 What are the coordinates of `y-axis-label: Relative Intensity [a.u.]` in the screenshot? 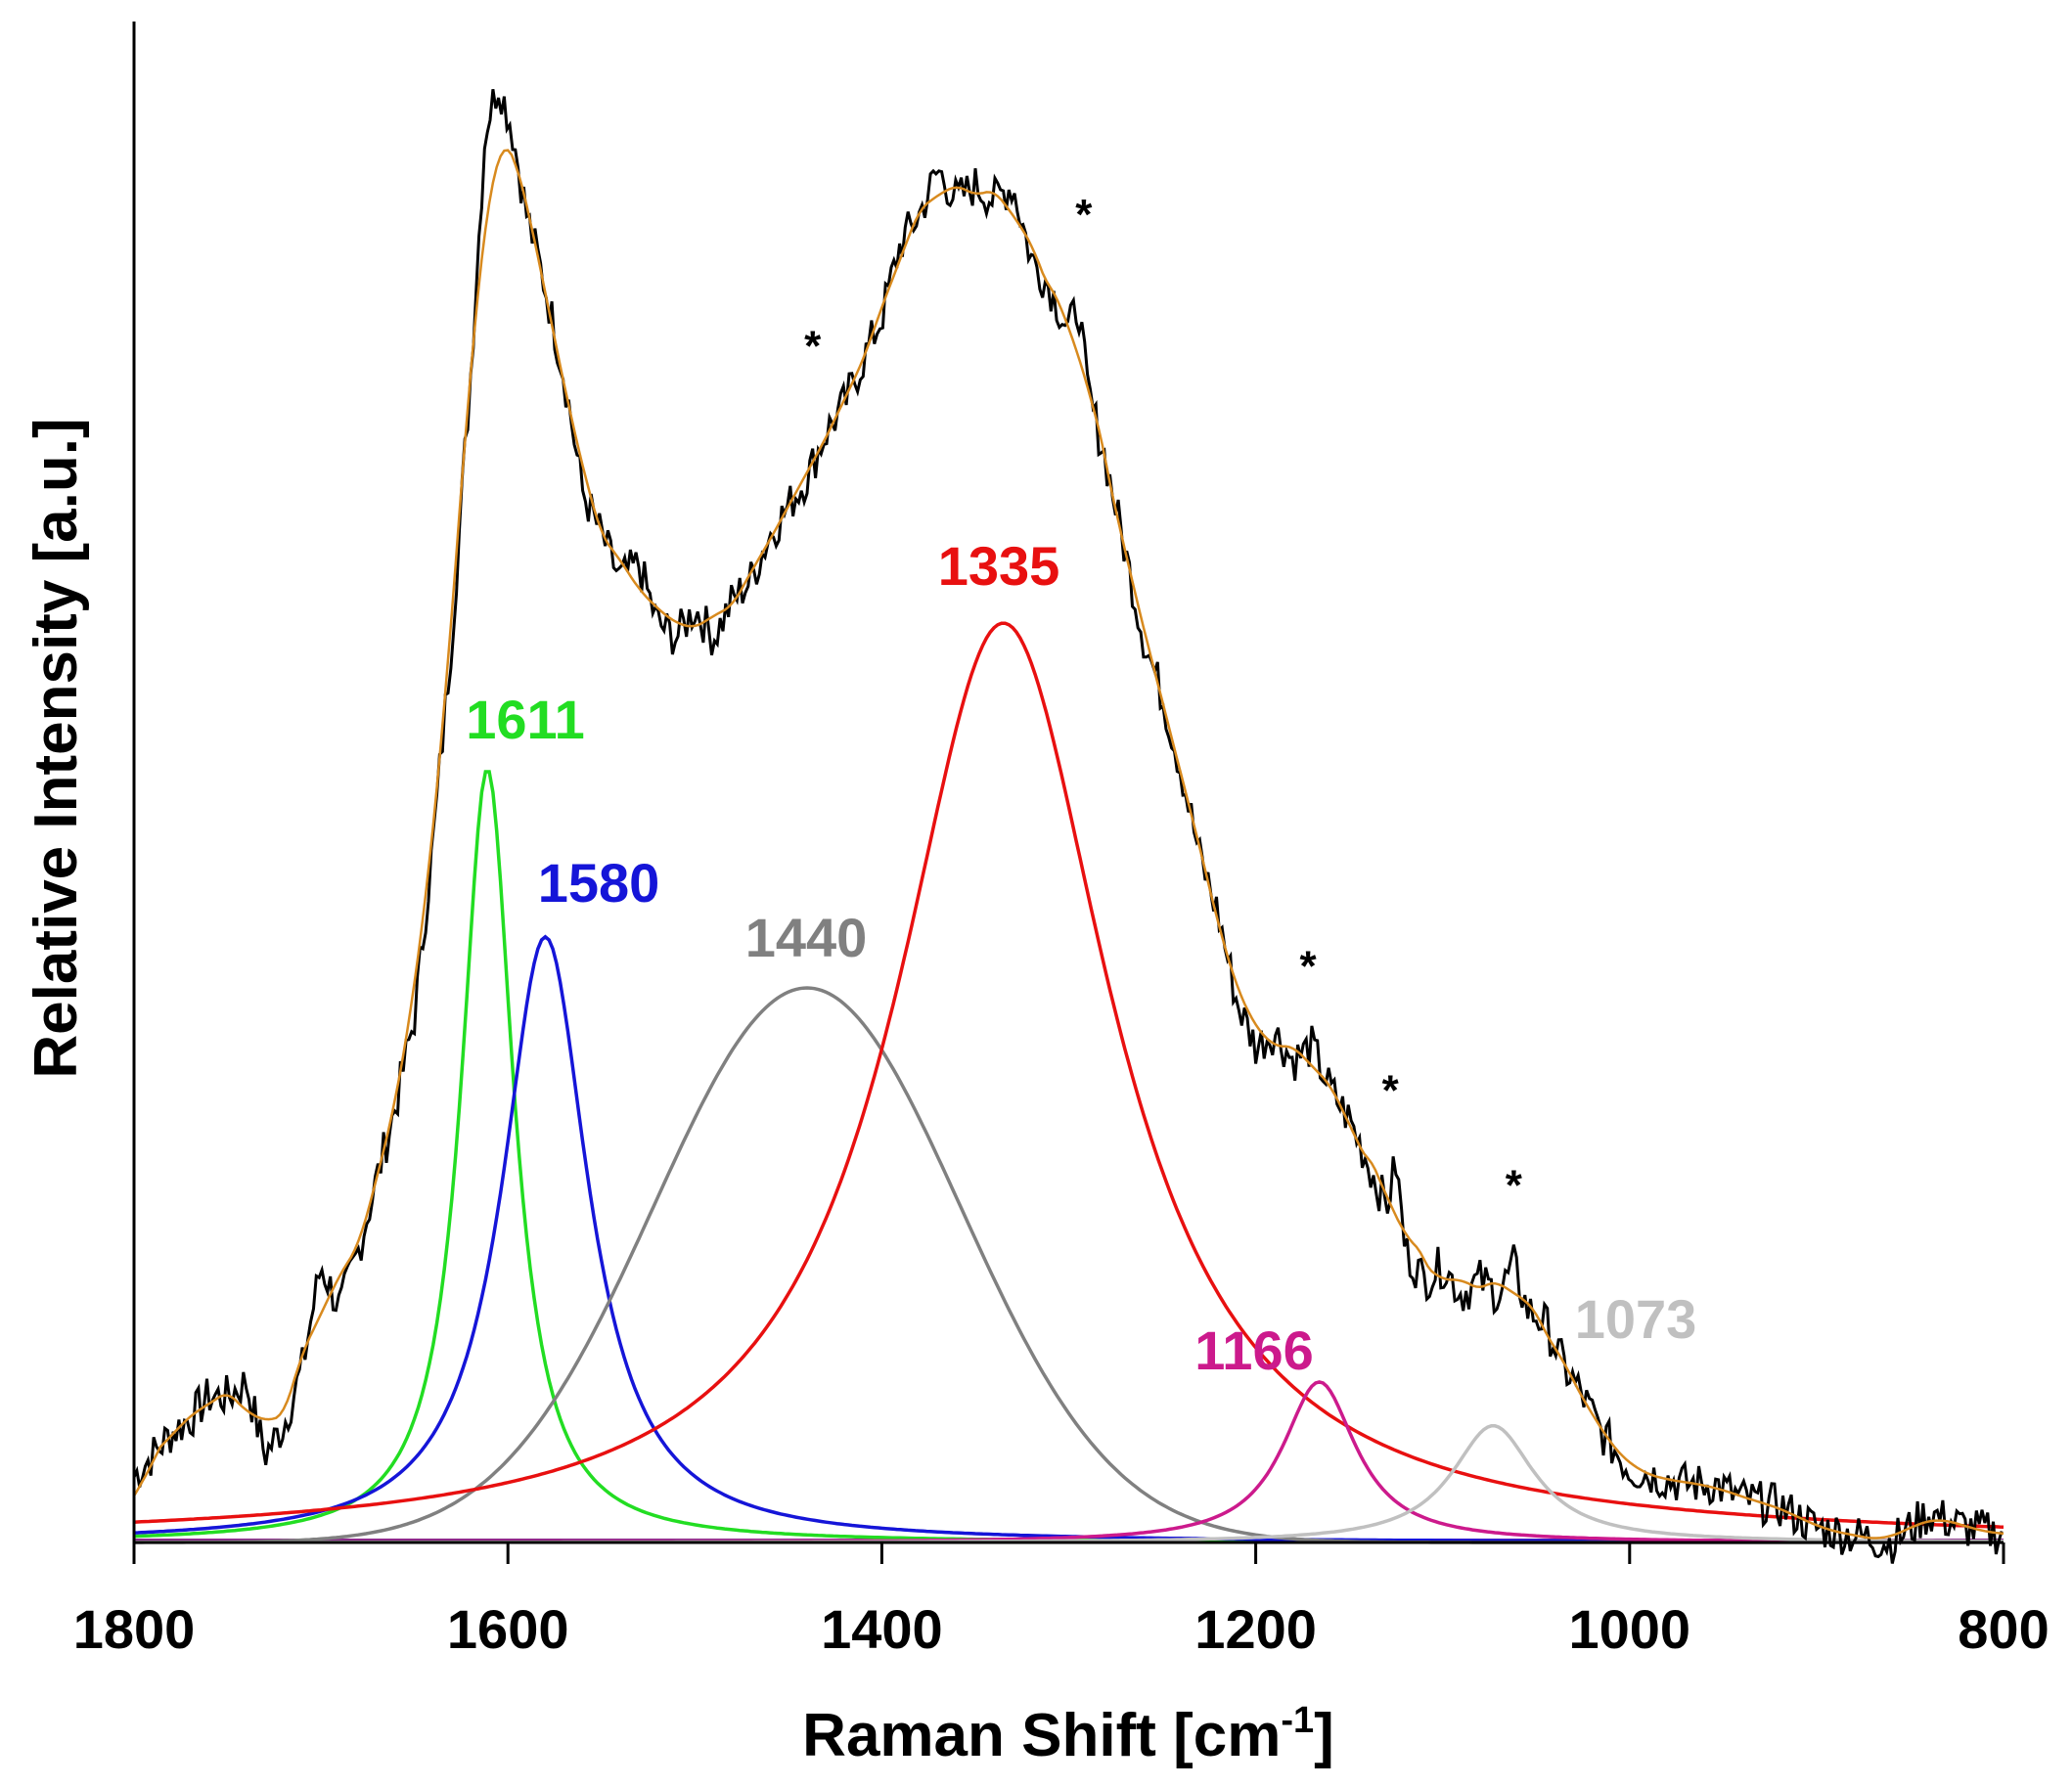 It's located at (56, 748).